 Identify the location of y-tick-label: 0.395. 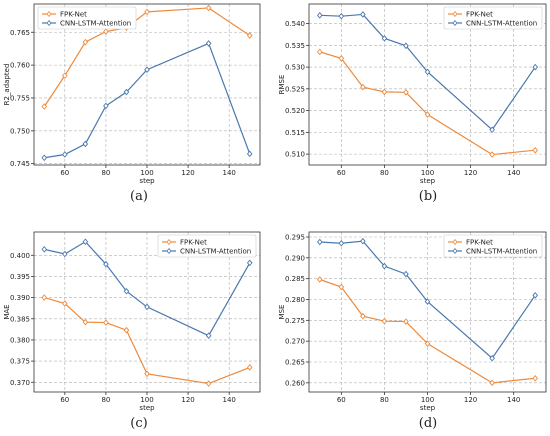
(20, 277).